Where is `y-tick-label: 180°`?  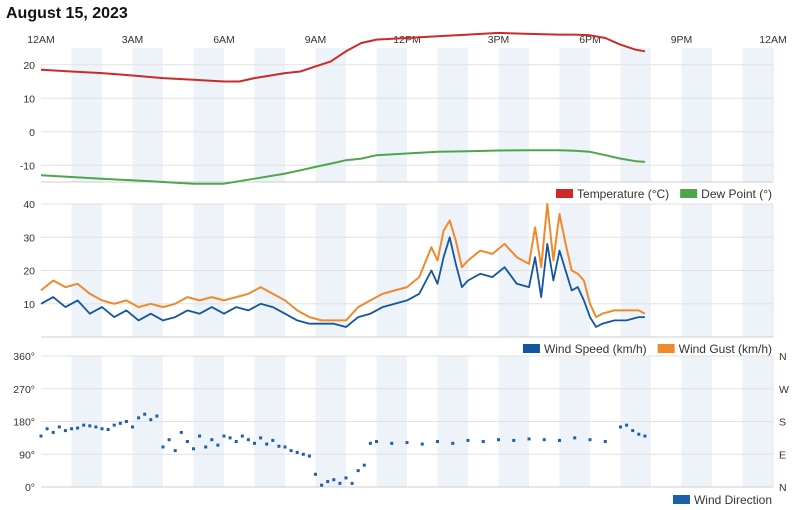 y-tick-label: 180° is located at coordinates (24, 423).